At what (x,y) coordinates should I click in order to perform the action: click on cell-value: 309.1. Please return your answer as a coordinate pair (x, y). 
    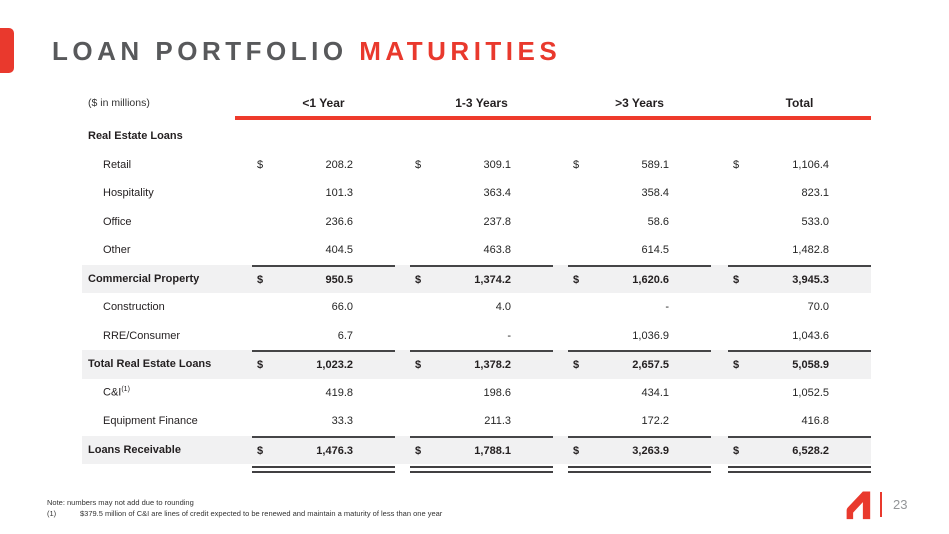
    Looking at the image, I should click on (497, 164).